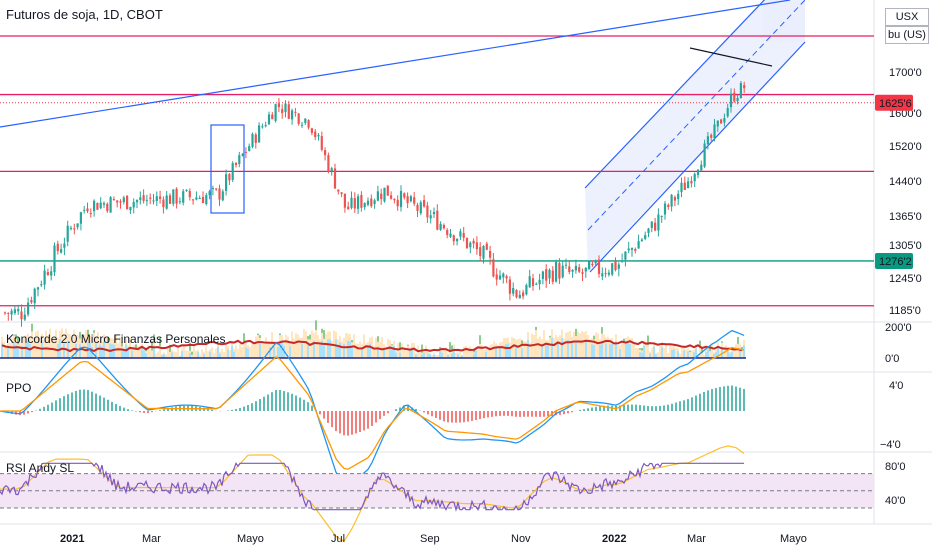 This screenshot has height=550, width=932. I want to click on resistance-trendline, so click(731, 57).